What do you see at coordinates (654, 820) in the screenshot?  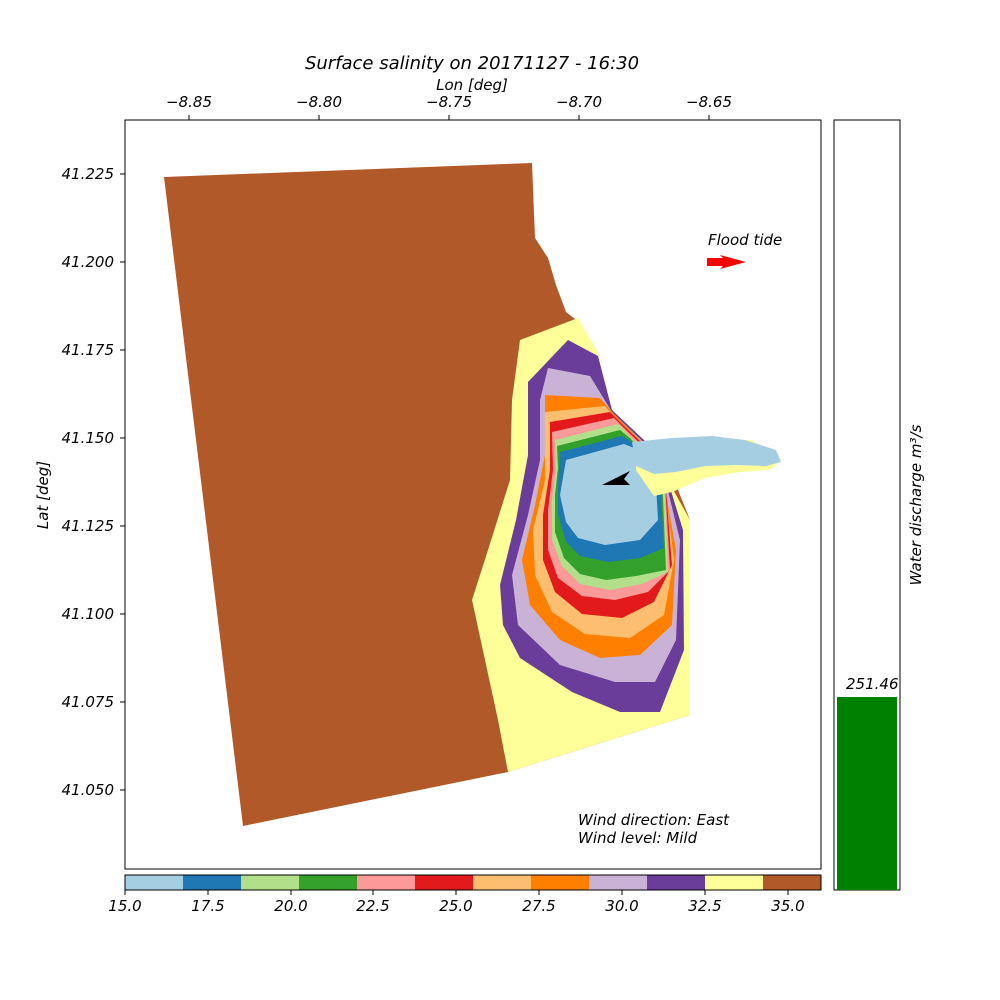 I see `wind-direction-text: Wind direction: East` at bounding box center [654, 820].